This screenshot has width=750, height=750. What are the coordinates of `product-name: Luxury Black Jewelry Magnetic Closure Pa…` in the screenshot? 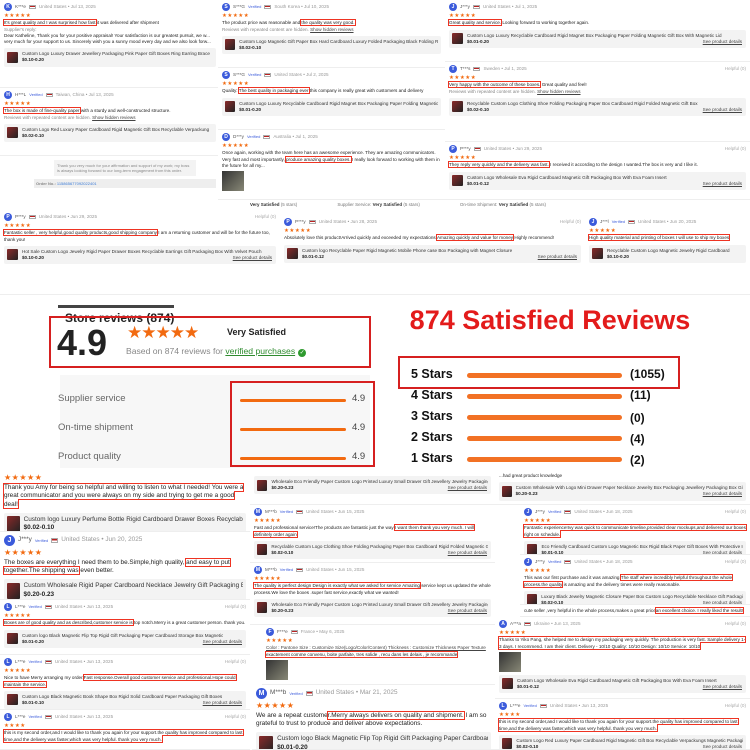 It's located at (642, 596).